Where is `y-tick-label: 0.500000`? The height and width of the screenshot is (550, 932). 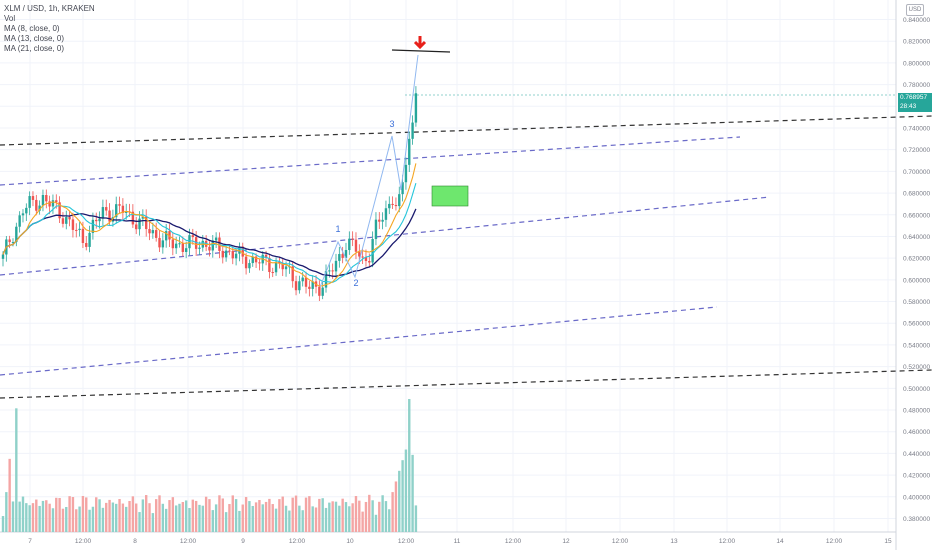 y-tick-label: 0.500000 is located at coordinates (916, 389).